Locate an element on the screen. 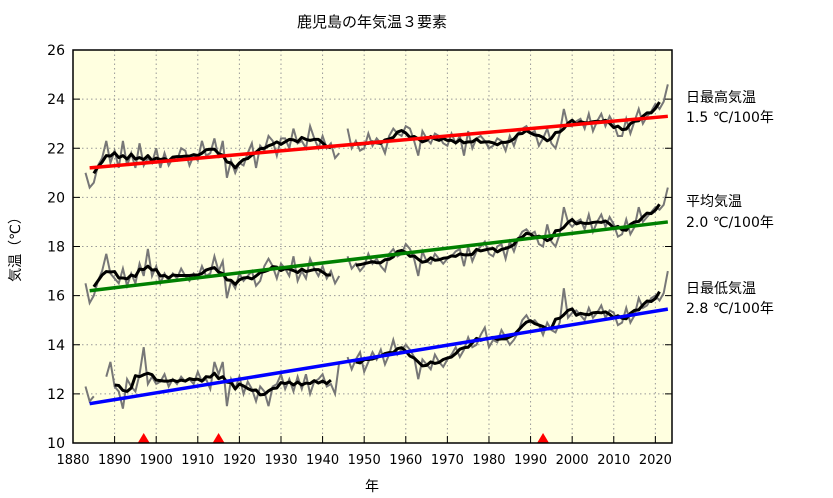 The image size is (833, 498). y-tick-label: 10 is located at coordinates (56, 444).